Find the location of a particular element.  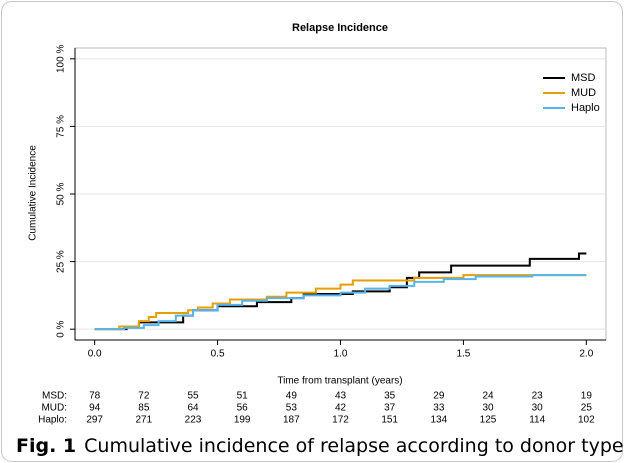

legend-label: MSD is located at coordinates (583, 78).